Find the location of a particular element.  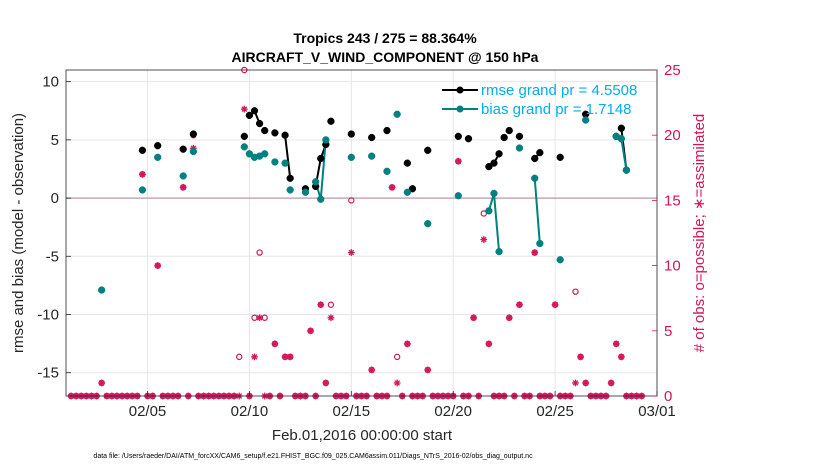

y-right-tick-label: 15 is located at coordinates (672, 200).